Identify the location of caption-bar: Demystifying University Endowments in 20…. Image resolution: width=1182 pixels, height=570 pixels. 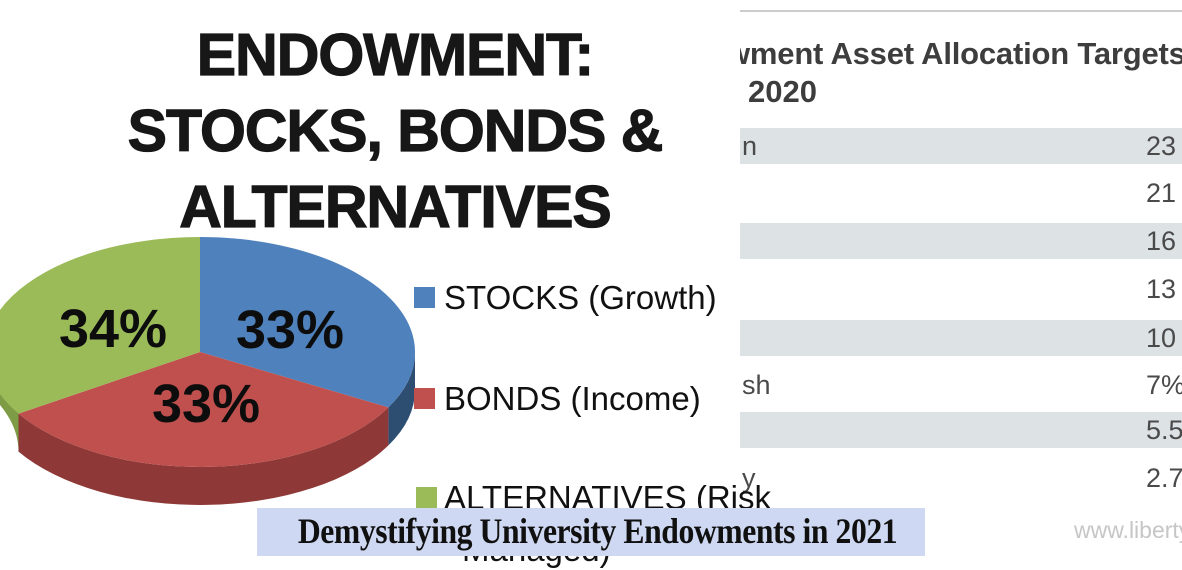
(591, 532).